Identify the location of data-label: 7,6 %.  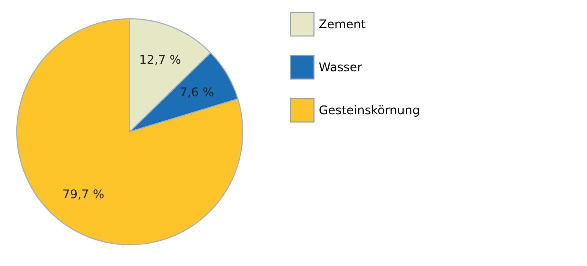
(197, 92).